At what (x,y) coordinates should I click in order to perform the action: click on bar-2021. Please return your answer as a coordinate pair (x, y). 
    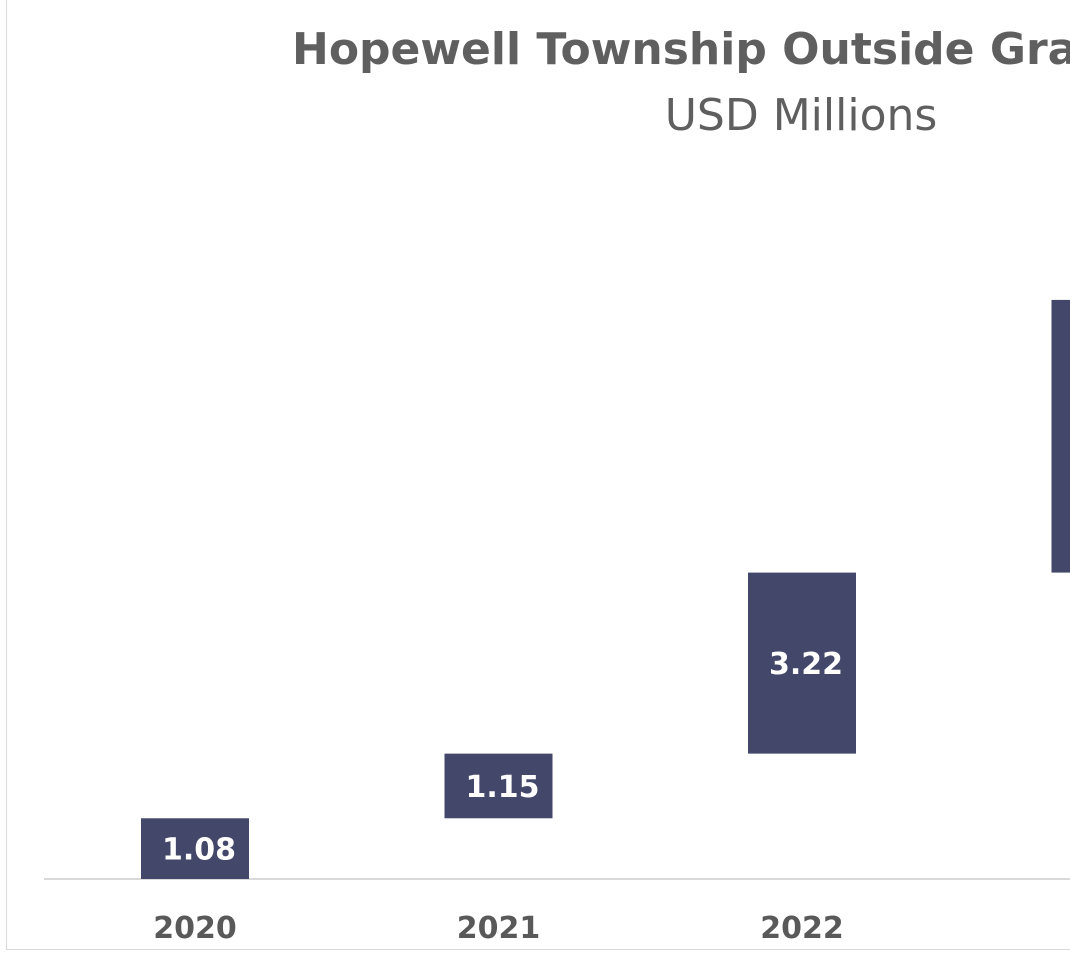
    Looking at the image, I should click on (498, 786).